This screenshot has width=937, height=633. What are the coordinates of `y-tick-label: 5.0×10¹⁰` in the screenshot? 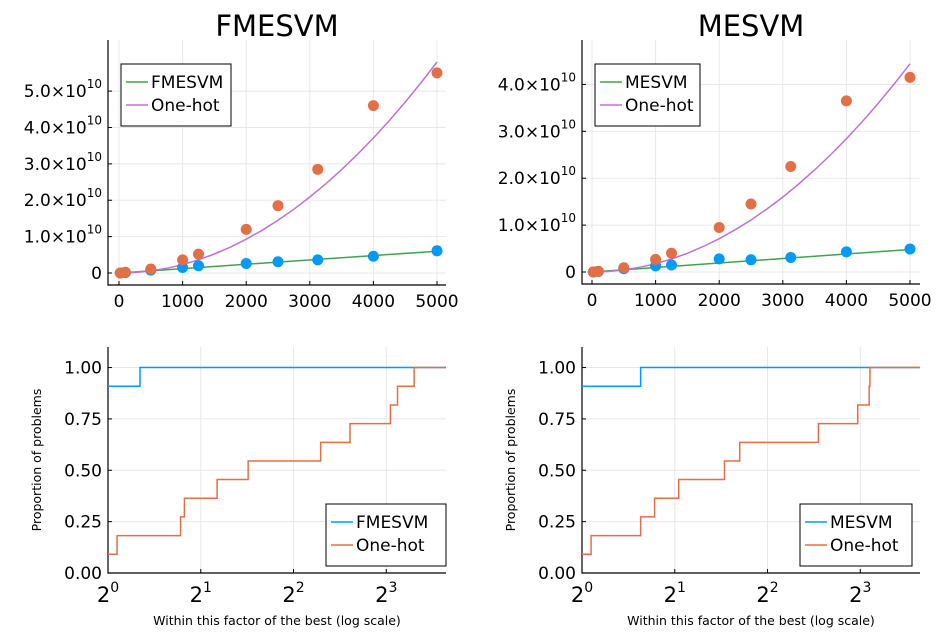 It's located at (63, 89).